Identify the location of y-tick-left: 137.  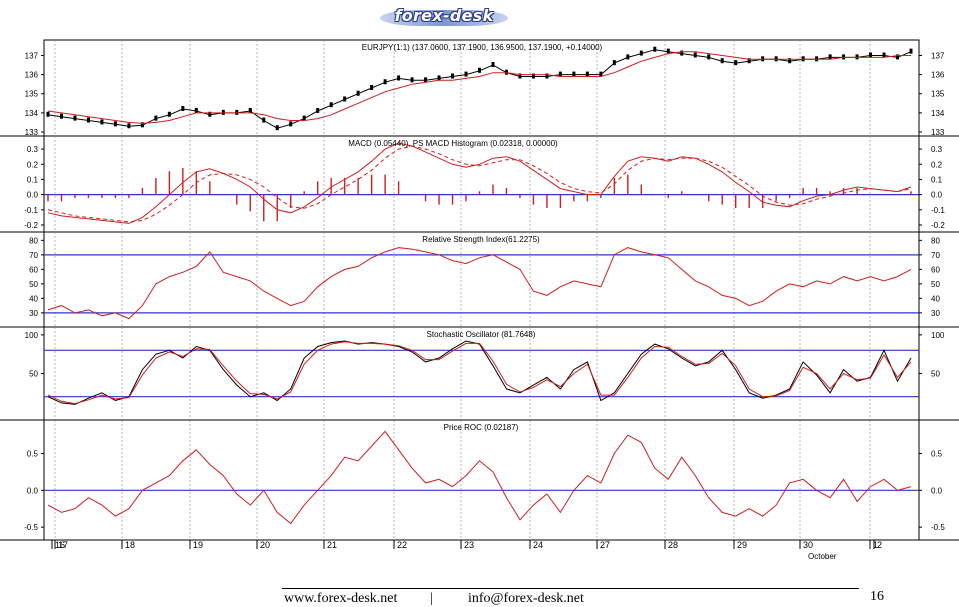
(32, 55).